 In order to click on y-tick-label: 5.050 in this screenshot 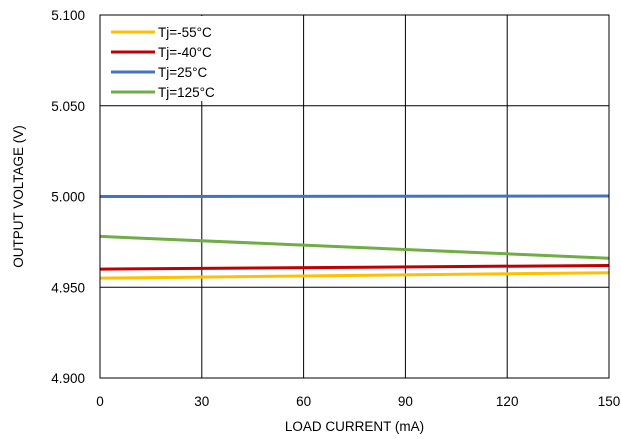, I will do `click(68, 106)`.